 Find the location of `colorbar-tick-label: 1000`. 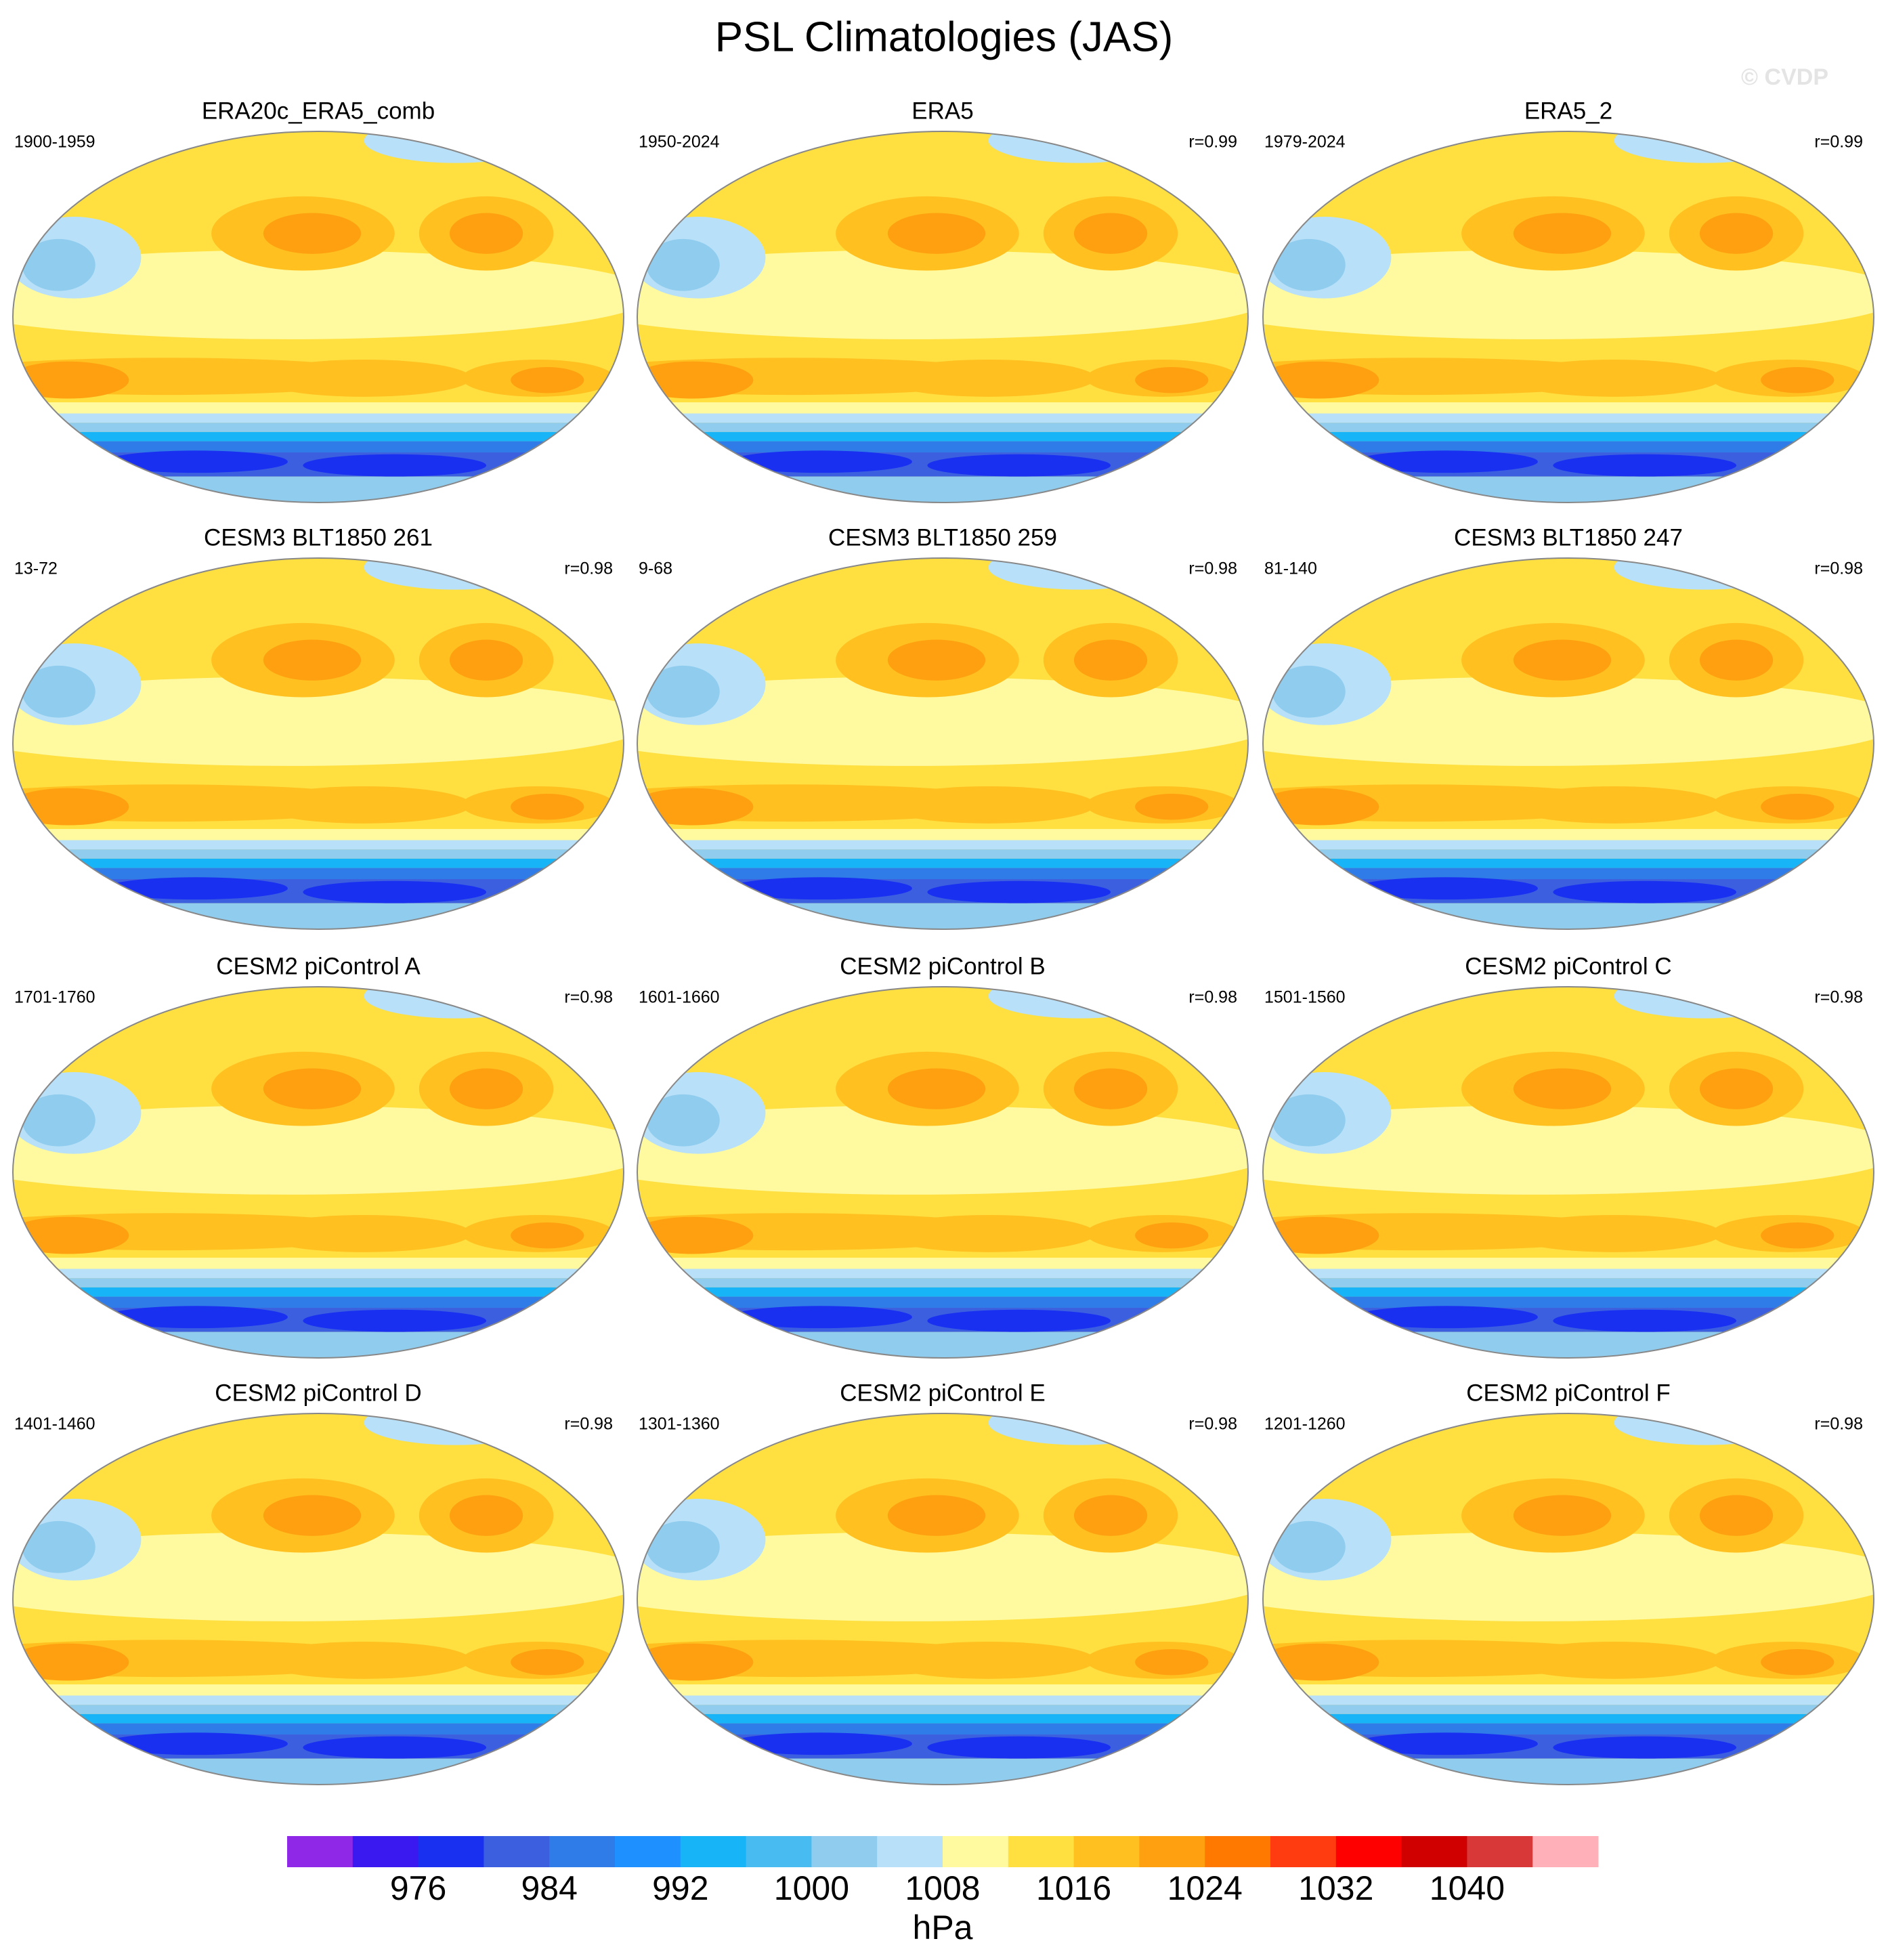

colorbar-tick-label: 1000 is located at coordinates (812, 1888).